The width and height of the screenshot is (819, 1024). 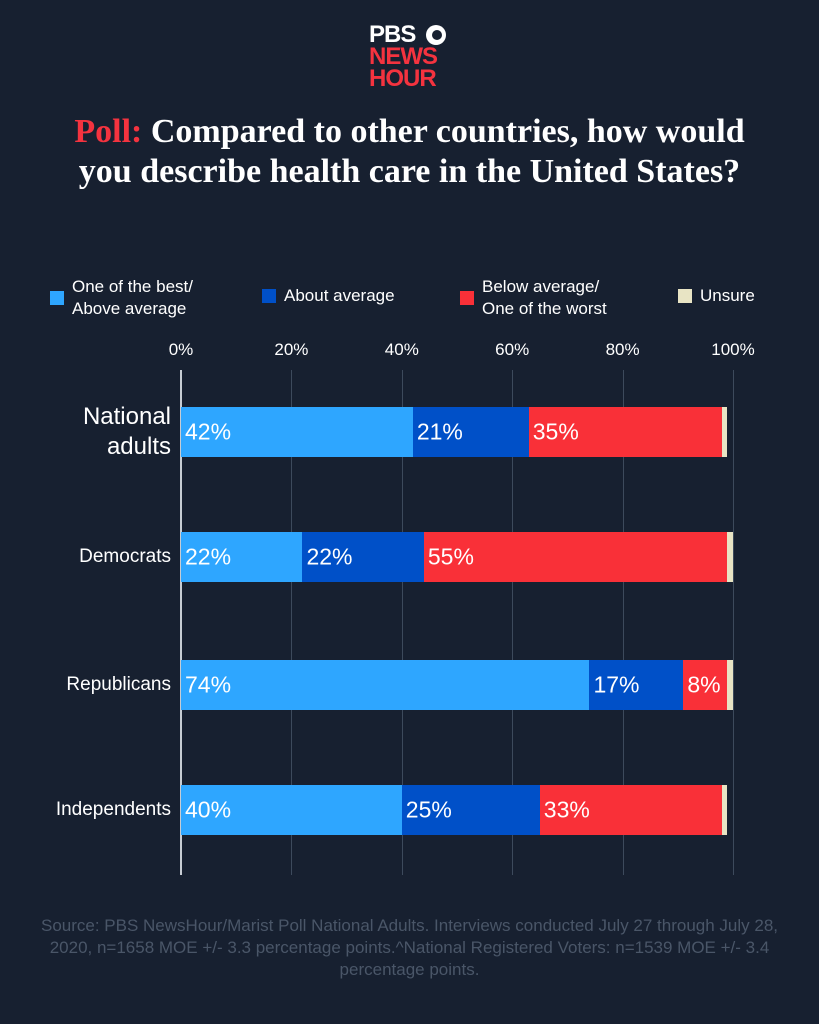 I want to click on legend-label: One of the best/Above average, so click(x=132, y=297).